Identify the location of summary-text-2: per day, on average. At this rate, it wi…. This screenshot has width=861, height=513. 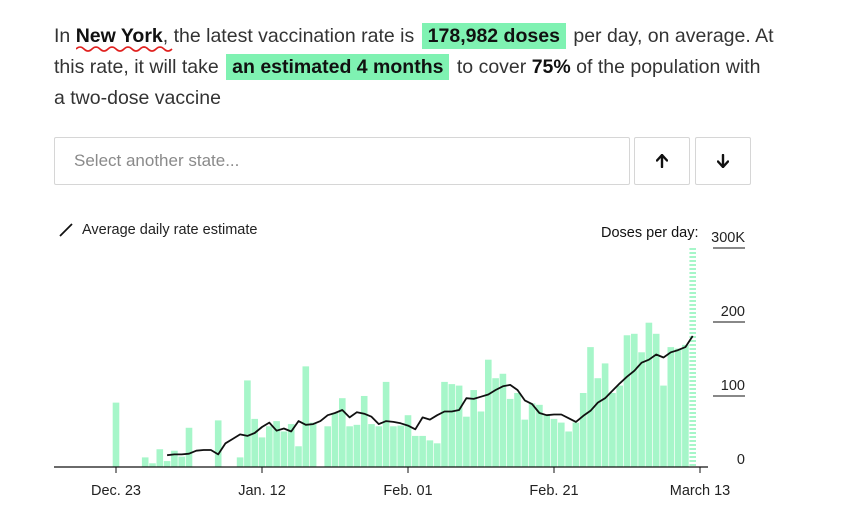
(414, 51).